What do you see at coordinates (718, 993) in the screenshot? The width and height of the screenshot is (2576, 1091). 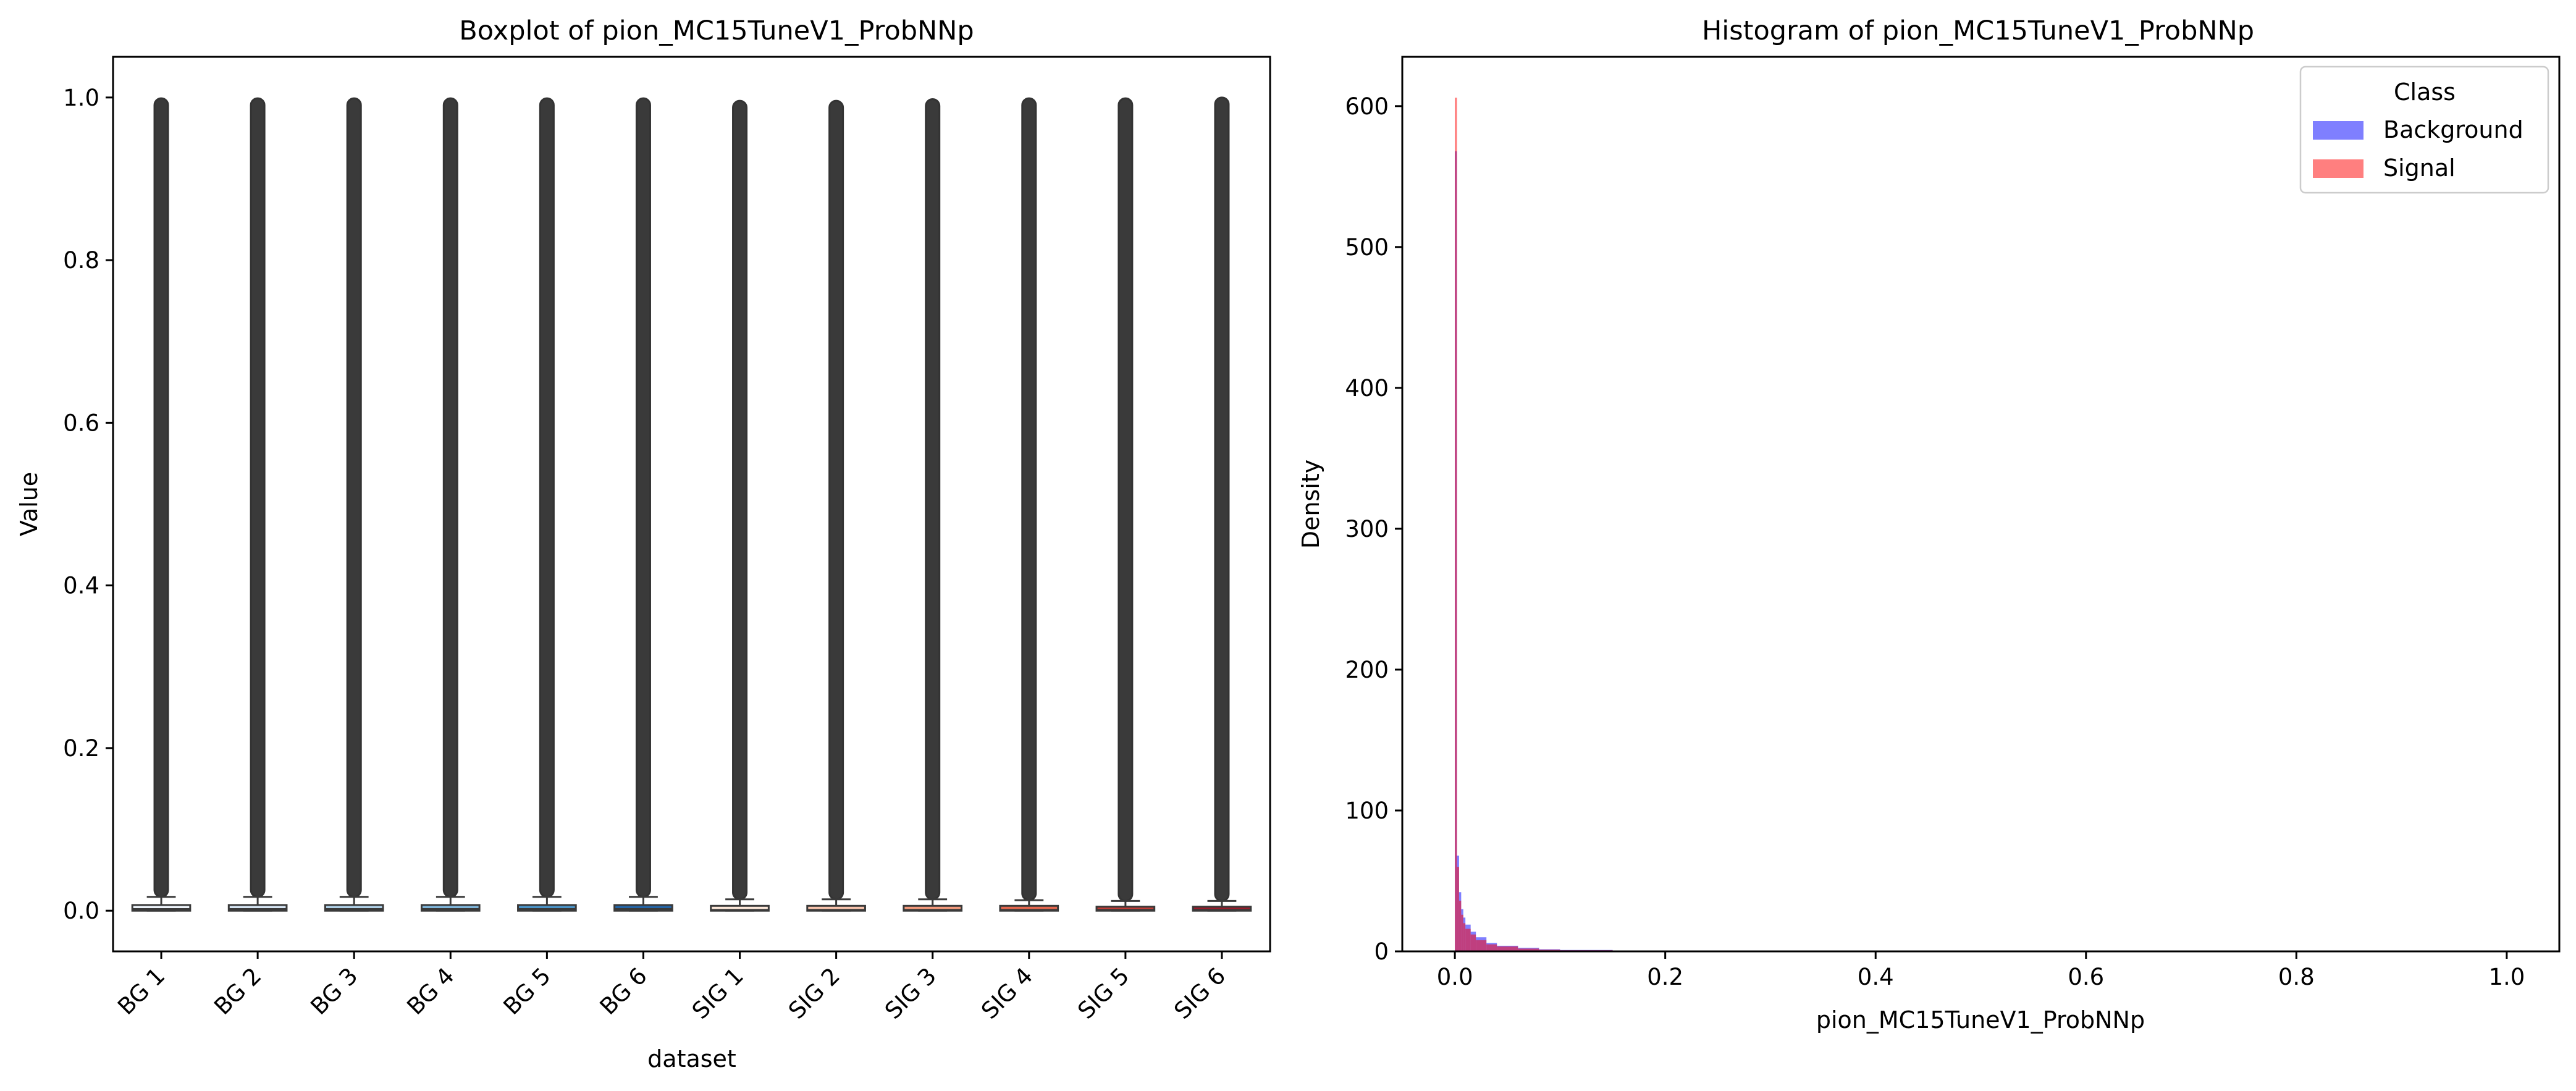 I see `box-x-tick-label: SIG 1` at bounding box center [718, 993].